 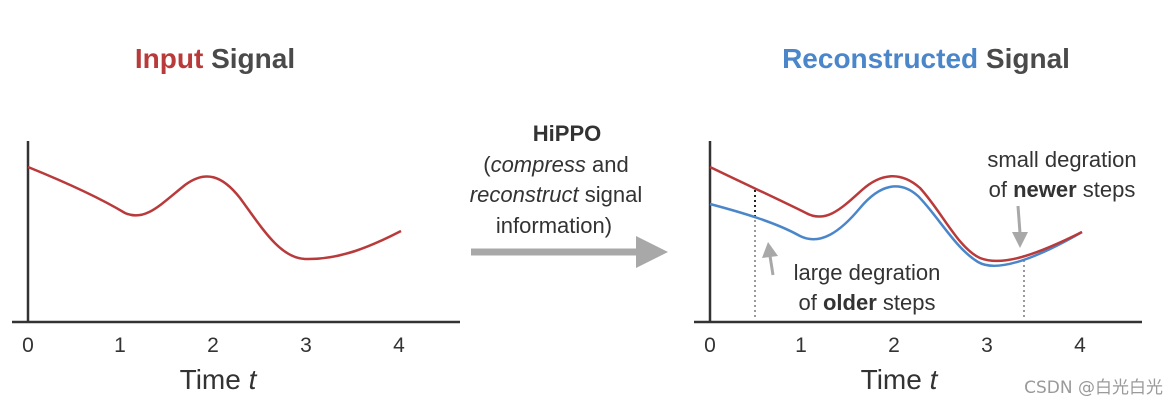 What do you see at coordinates (867, 272) in the screenshot?
I see `annotation-older-line1: large degration` at bounding box center [867, 272].